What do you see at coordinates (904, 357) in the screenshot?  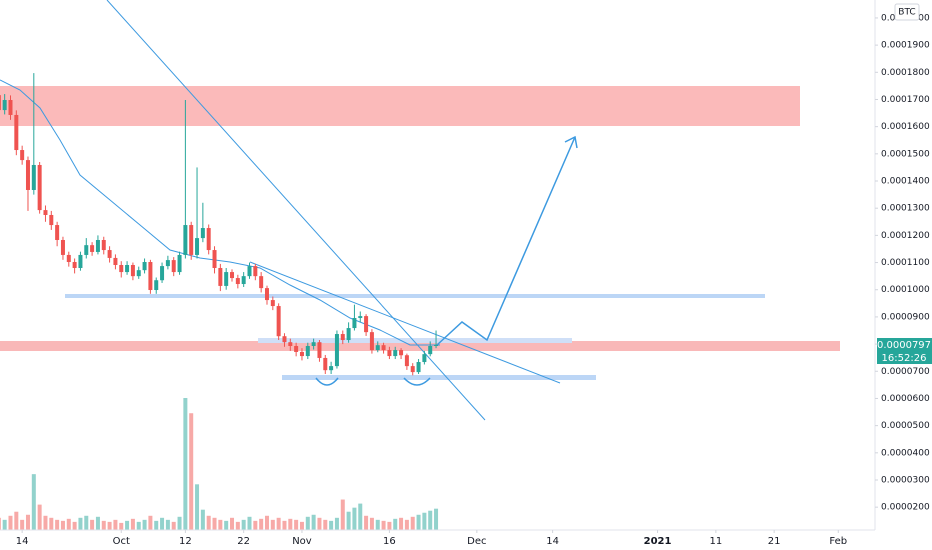 I see `countdown-tag` at bounding box center [904, 357].